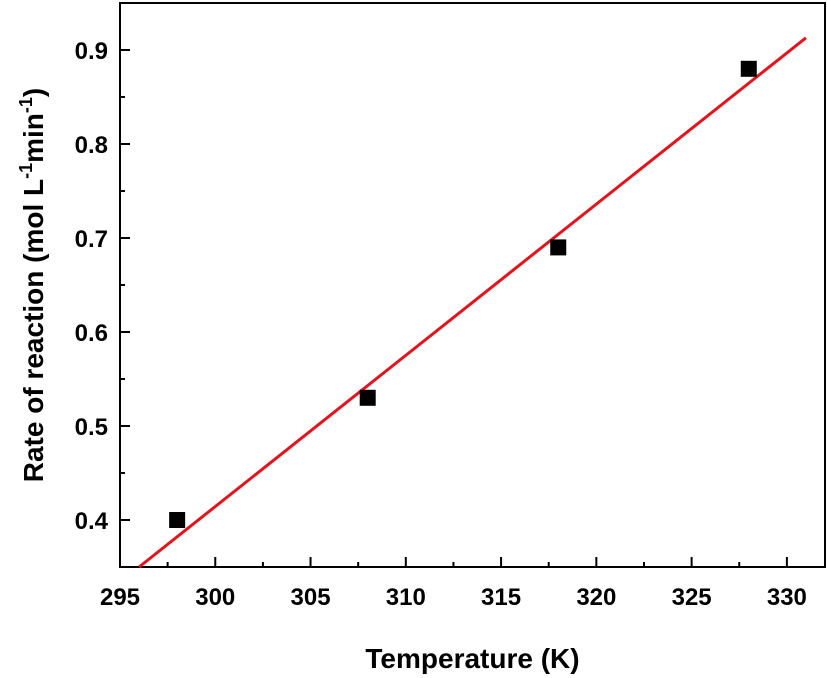 This screenshot has width=827, height=678. Describe the element at coordinates (33, 330) in the screenshot. I see `y-axis-title-main: Rate of reaction (mol L` at that location.